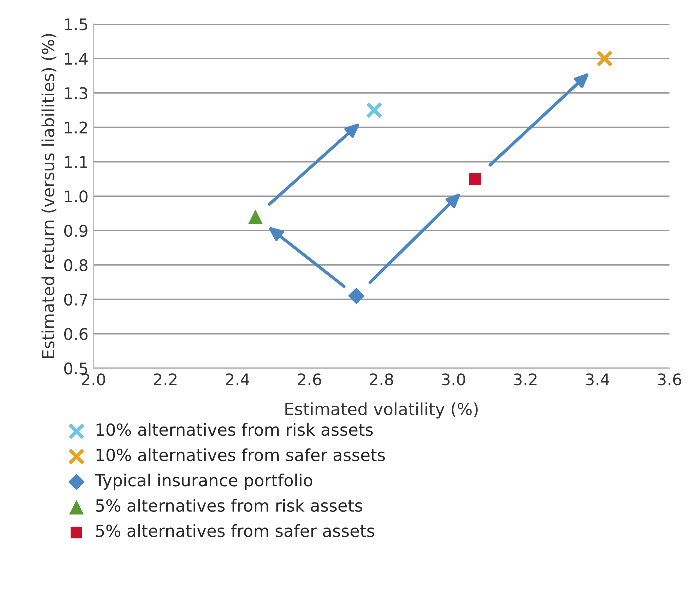  Describe the element at coordinates (382, 380) in the screenshot. I see `x-tick-label: 2.8` at that location.